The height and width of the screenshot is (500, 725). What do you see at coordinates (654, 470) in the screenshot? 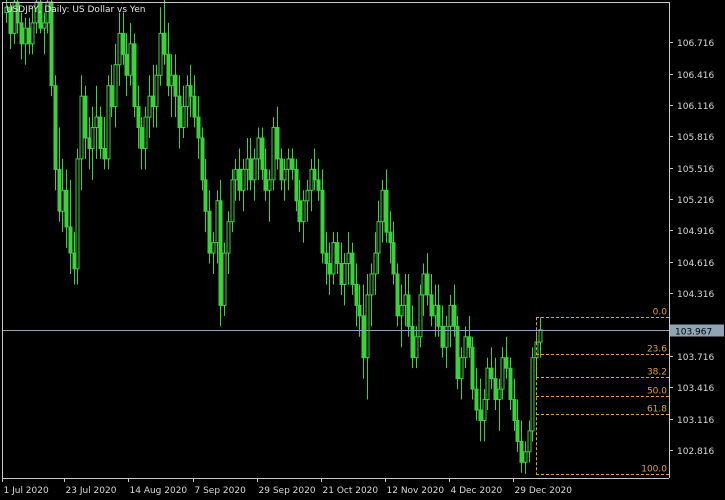
I see `fib-level-label: 100.0` at bounding box center [654, 470].